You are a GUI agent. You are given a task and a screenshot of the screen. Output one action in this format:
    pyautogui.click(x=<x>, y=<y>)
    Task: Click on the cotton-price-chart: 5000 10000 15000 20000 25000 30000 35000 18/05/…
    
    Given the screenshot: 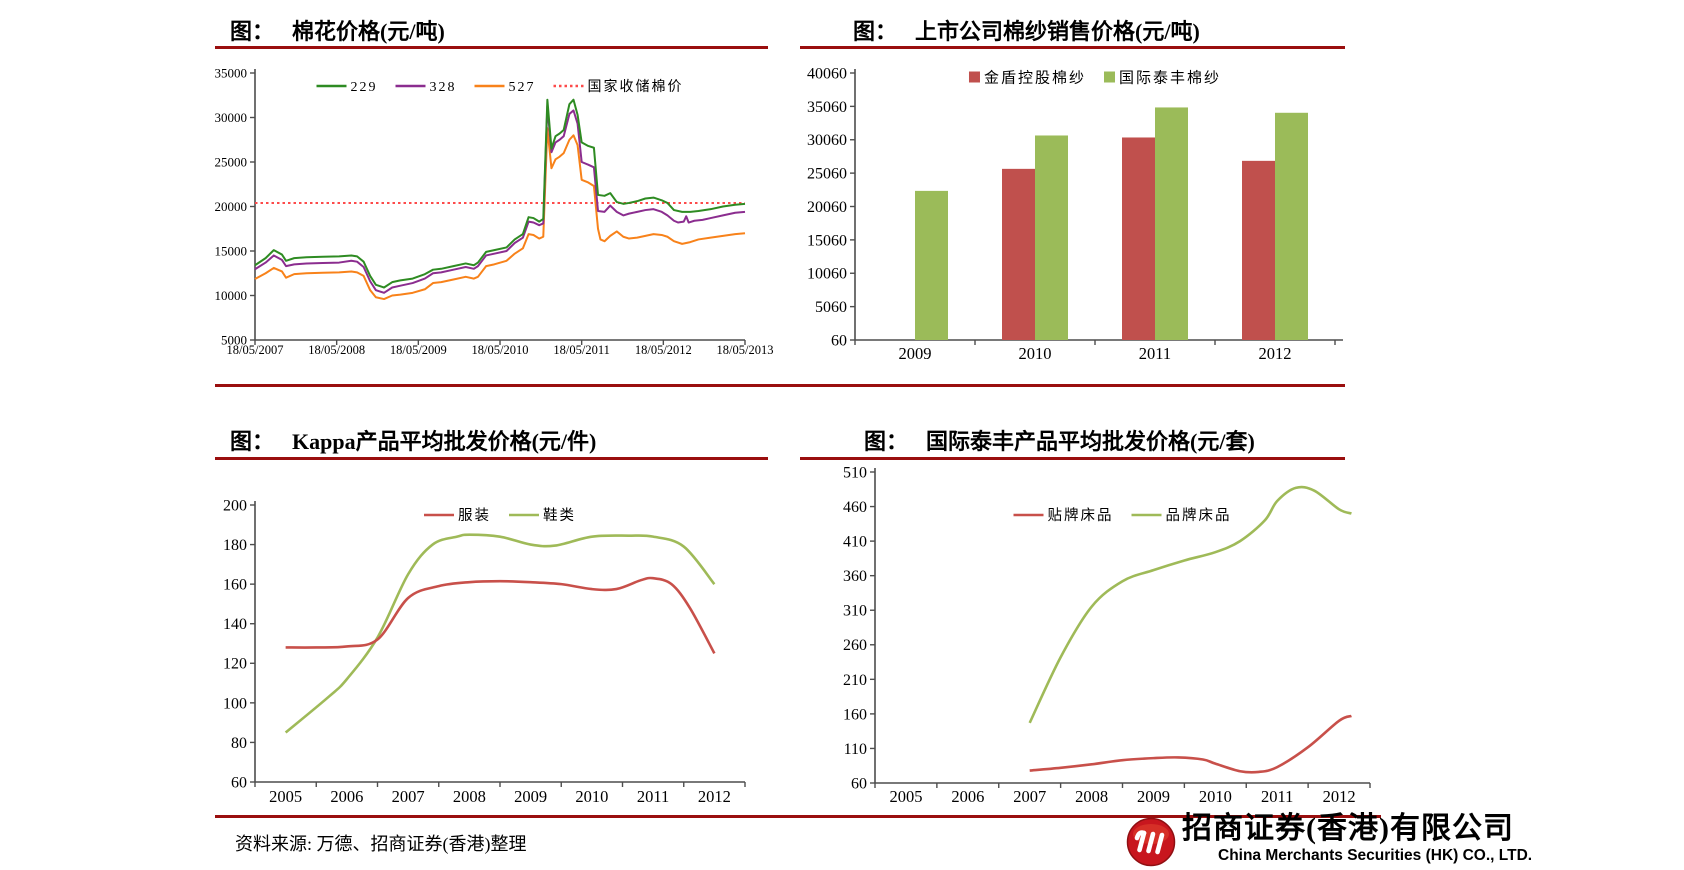 What is the action you would take?
    pyautogui.click(x=494, y=211)
    